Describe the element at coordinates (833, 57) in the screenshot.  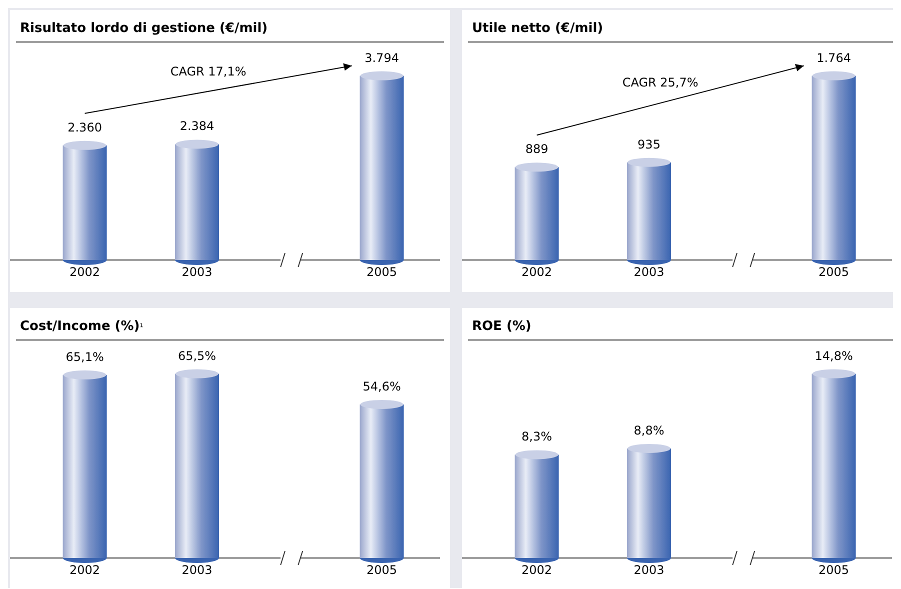
I see `data-label: 1.764` at that location.